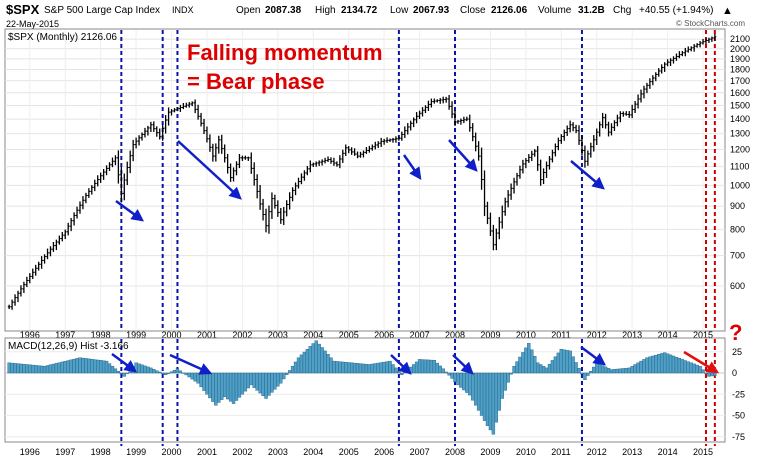 The width and height of the screenshot is (764, 466). Describe the element at coordinates (740, 81) in the screenshot. I see `y-tick-label: 1700` at that location.